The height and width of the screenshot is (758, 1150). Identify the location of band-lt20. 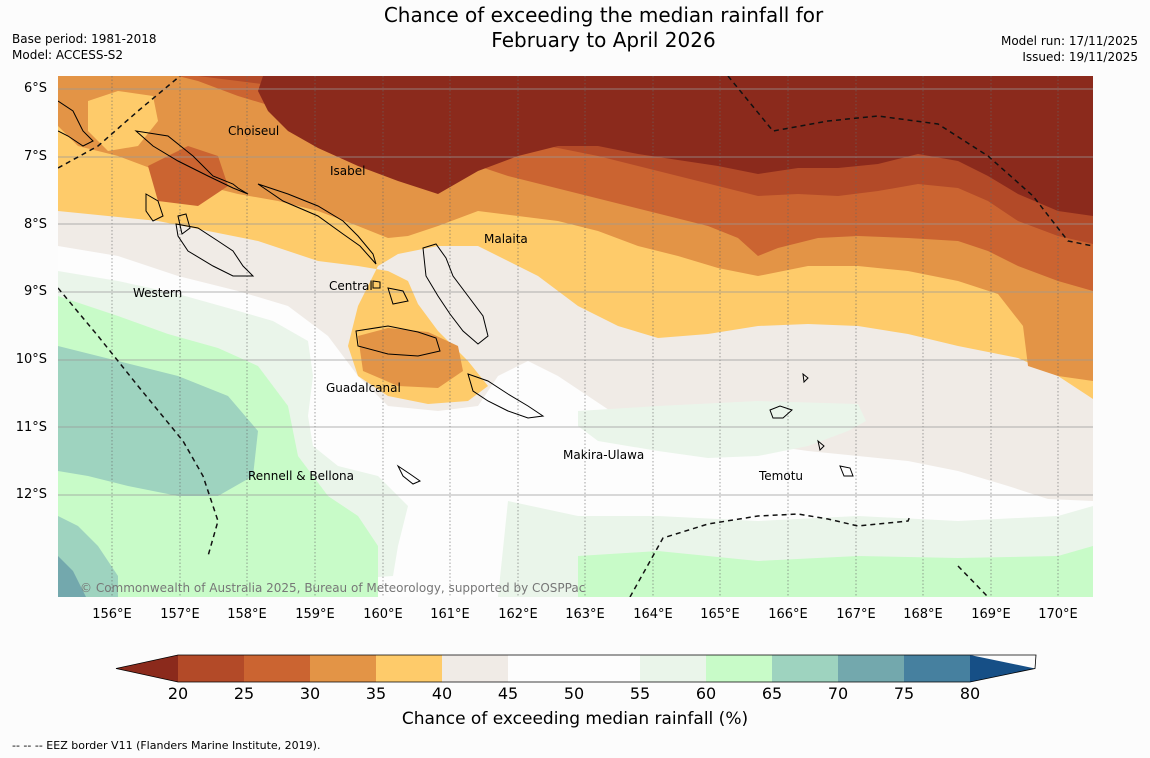
(675, 146).